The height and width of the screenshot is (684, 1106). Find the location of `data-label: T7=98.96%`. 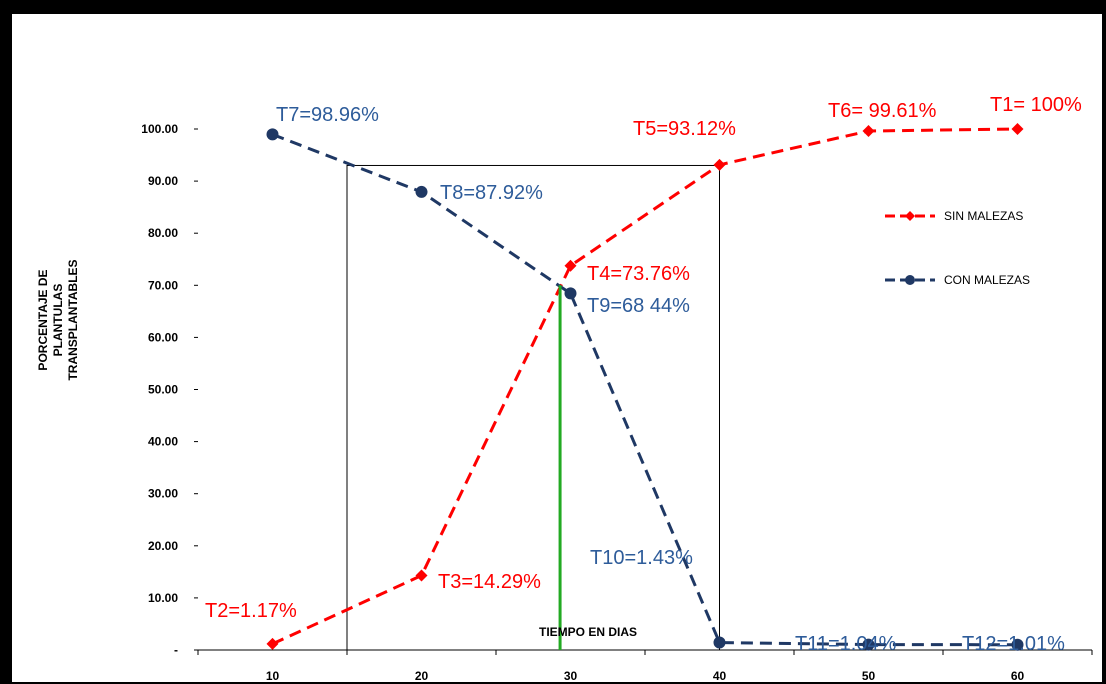

data-label: T7=98.96% is located at coordinates (327, 115).